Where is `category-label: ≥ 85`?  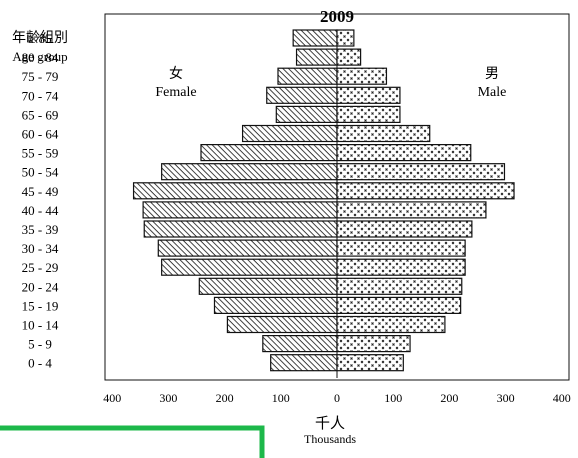
category-label: ≥ 85 is located at coordinates (39, 38).